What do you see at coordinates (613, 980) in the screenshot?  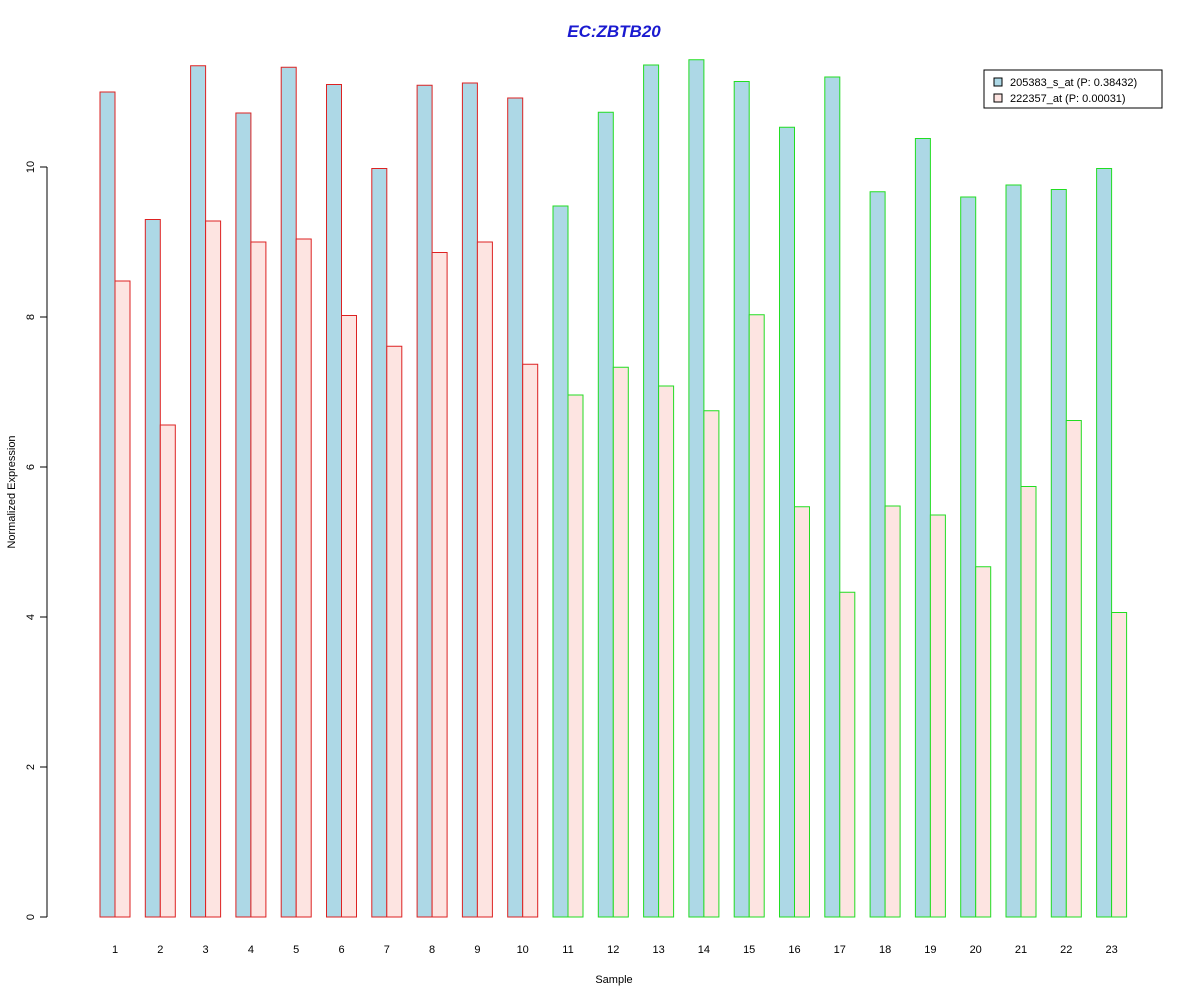 I see `x-axis-label: Sample` at bounding box center [613, 980].